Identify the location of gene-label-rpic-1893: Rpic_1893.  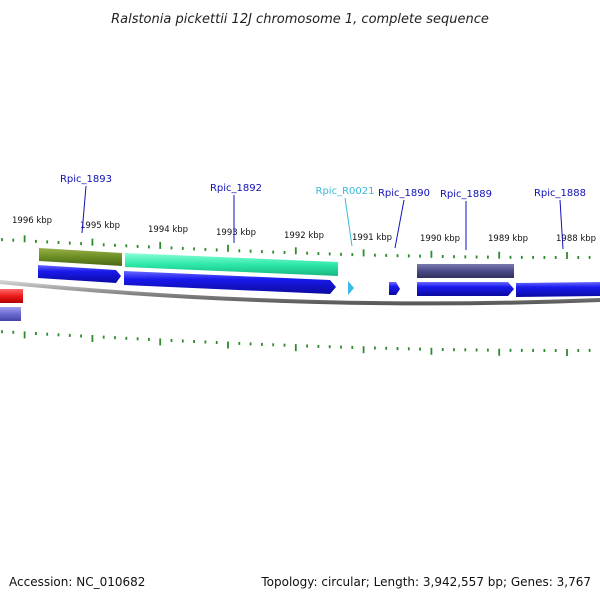
(86, 179).